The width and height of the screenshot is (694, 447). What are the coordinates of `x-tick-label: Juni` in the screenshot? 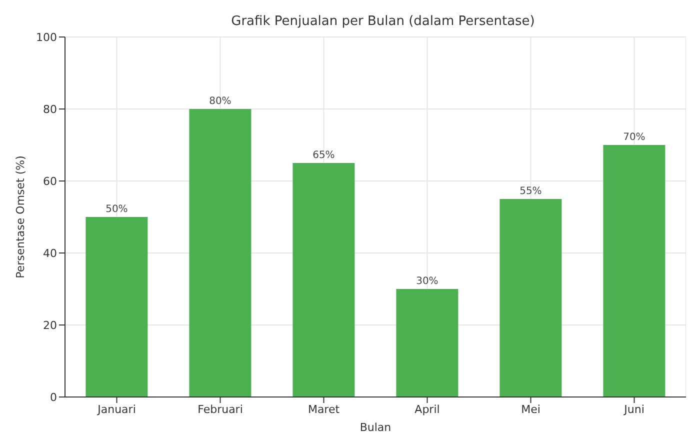 It's located at (633, 409).